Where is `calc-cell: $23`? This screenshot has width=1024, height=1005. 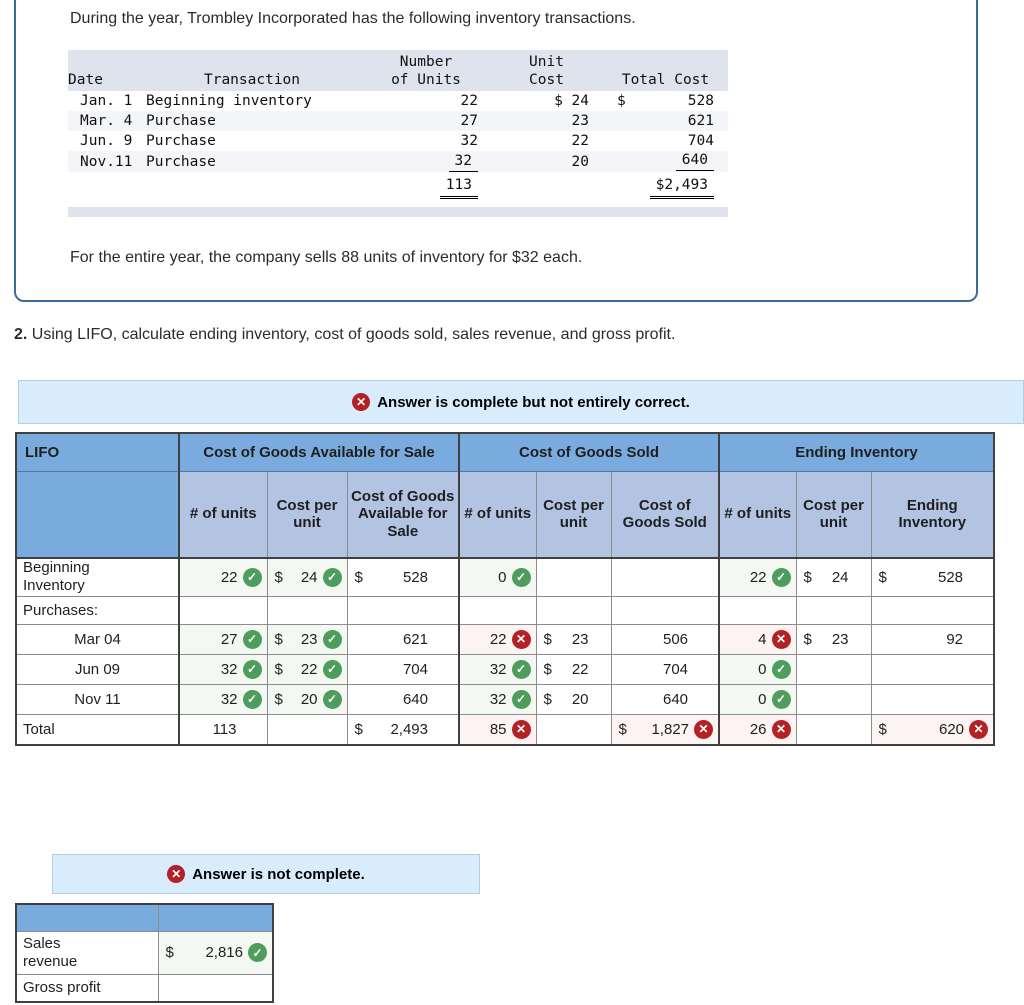 calc-cell: $23 is located at coordinates (573, 639).